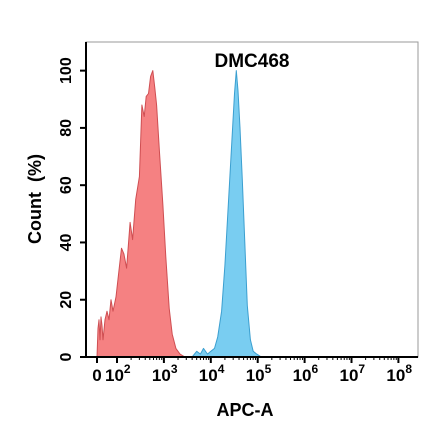  What do you see at coordinates (353, 373) in the screenshot?
I see `x-tick-label: 10⁷` at bounding box center [353, 373].